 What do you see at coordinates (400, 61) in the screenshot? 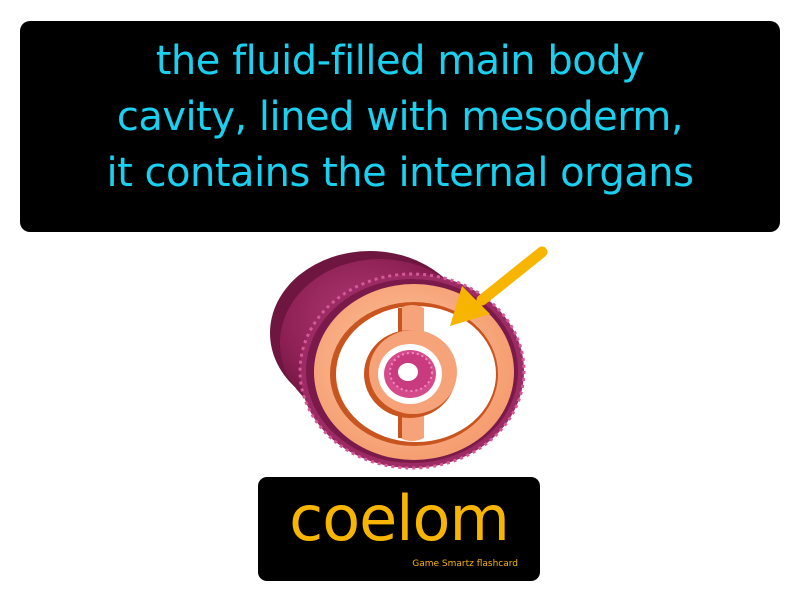
I see `definition-line-1: the fluid-filled main body` at bounding box center [400, 61].